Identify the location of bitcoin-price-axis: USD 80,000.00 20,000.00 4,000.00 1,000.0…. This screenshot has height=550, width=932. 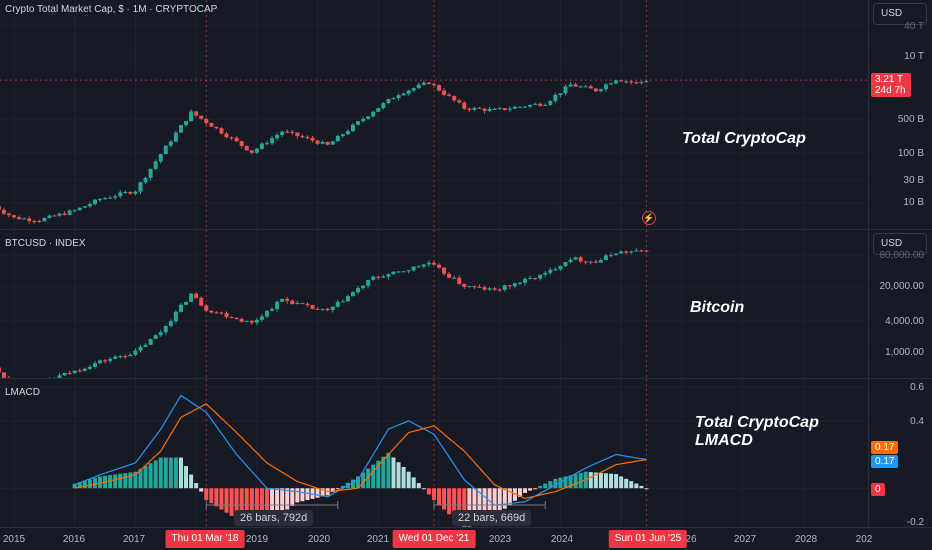
(900, 304).